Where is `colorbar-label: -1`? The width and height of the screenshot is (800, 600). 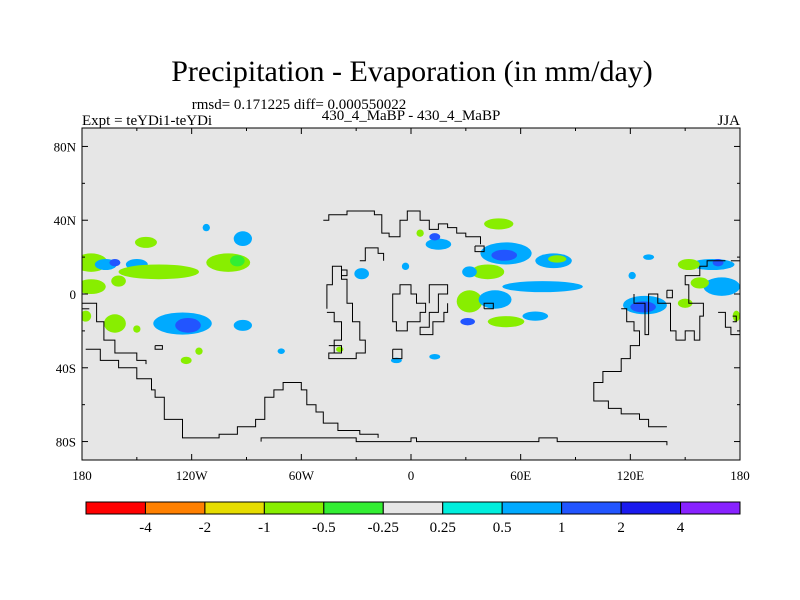
colorbar-label: -1 is located at coordinates (264, 528).